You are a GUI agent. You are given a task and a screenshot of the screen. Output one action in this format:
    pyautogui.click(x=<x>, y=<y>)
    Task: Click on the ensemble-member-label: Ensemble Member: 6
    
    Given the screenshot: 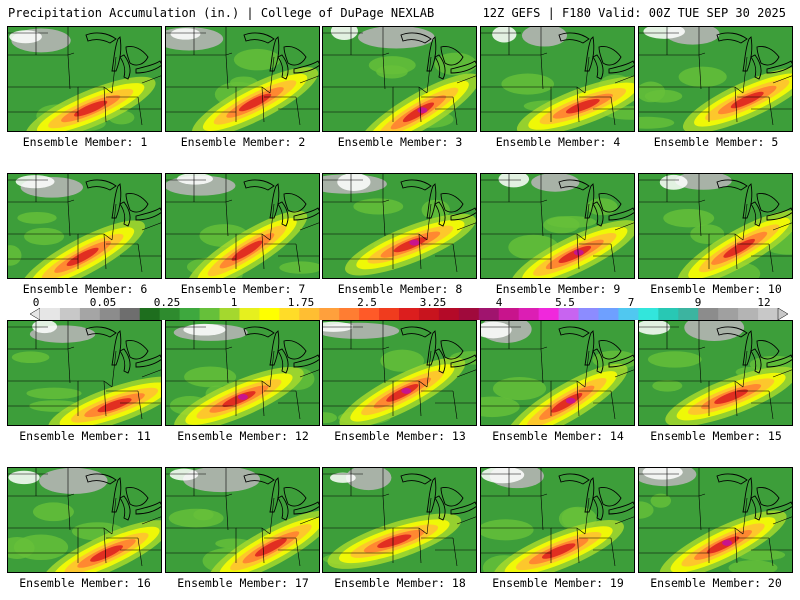 What is the action you would take?
    pyautogui.click(x=85, y=289)
    